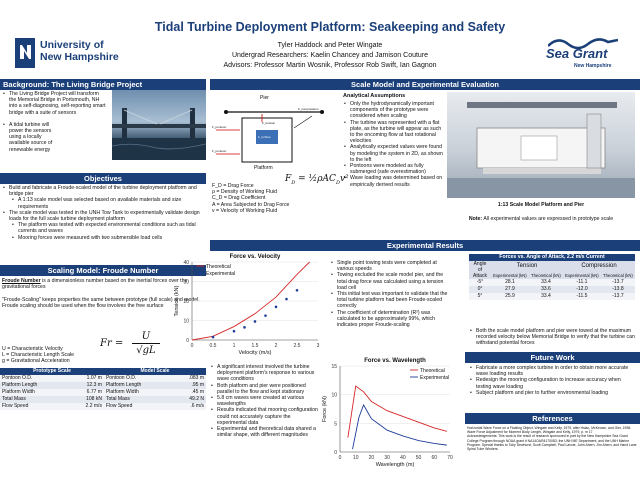  What do you see at coordinates (480, 296) in the screenshot?
I see `cell: 5°` at bounding box center [480, 296].